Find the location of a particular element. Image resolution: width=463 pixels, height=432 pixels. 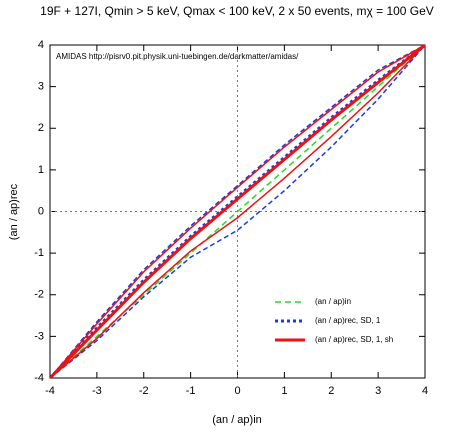

y-tick-label: -1 is located at coordinates (39, 253).